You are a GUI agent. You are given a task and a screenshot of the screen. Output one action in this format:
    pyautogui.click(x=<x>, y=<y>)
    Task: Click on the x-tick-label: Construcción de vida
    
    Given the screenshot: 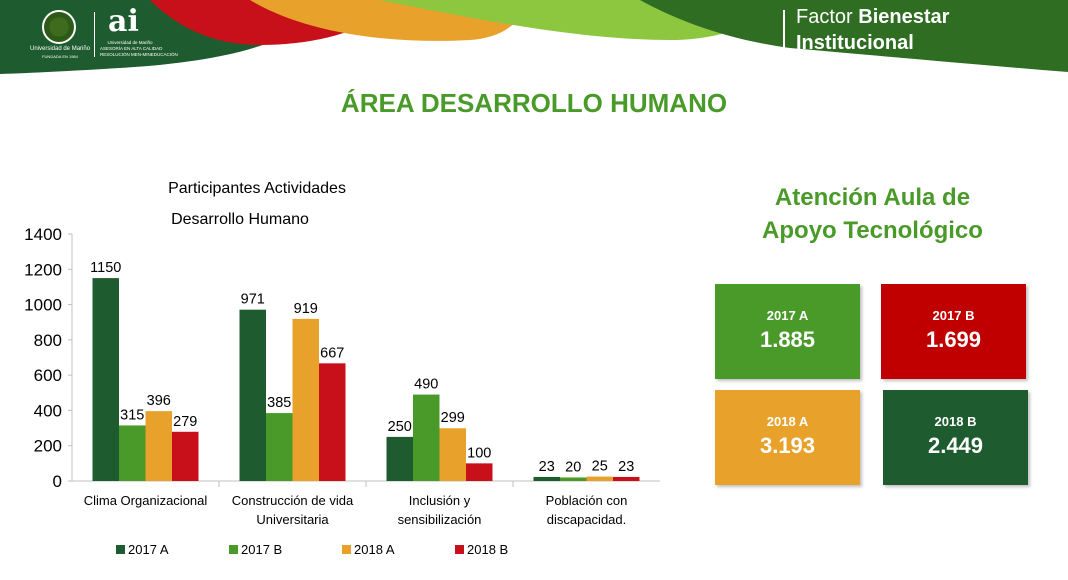 What is the action you would take?
    pyautogui.click(x=293, y=500)
    